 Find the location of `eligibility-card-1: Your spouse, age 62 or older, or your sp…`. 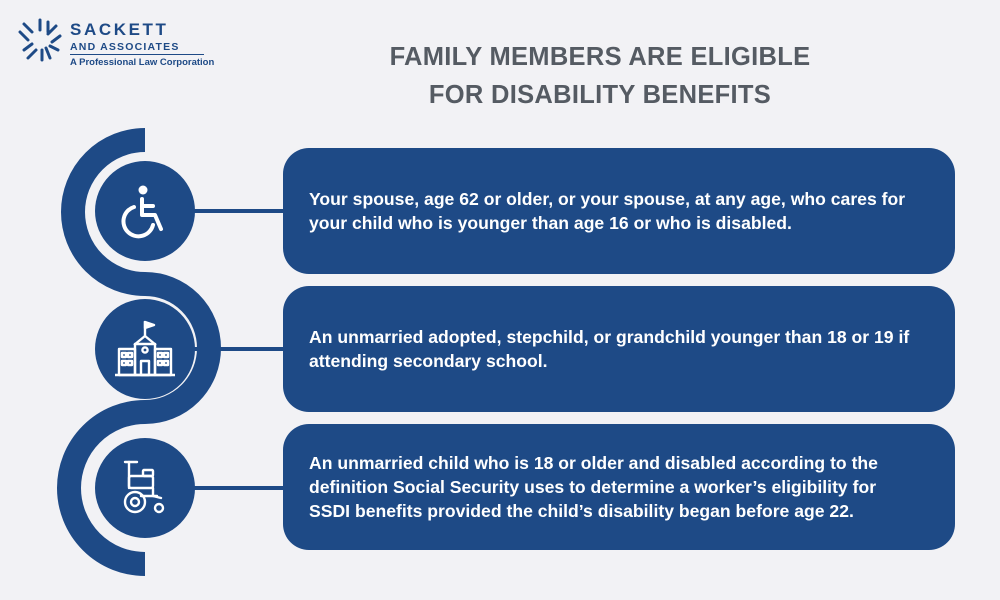

eligibility-card-1: Your spouse, age 62 or older, or your sp… is located at coordinates (619, 211).